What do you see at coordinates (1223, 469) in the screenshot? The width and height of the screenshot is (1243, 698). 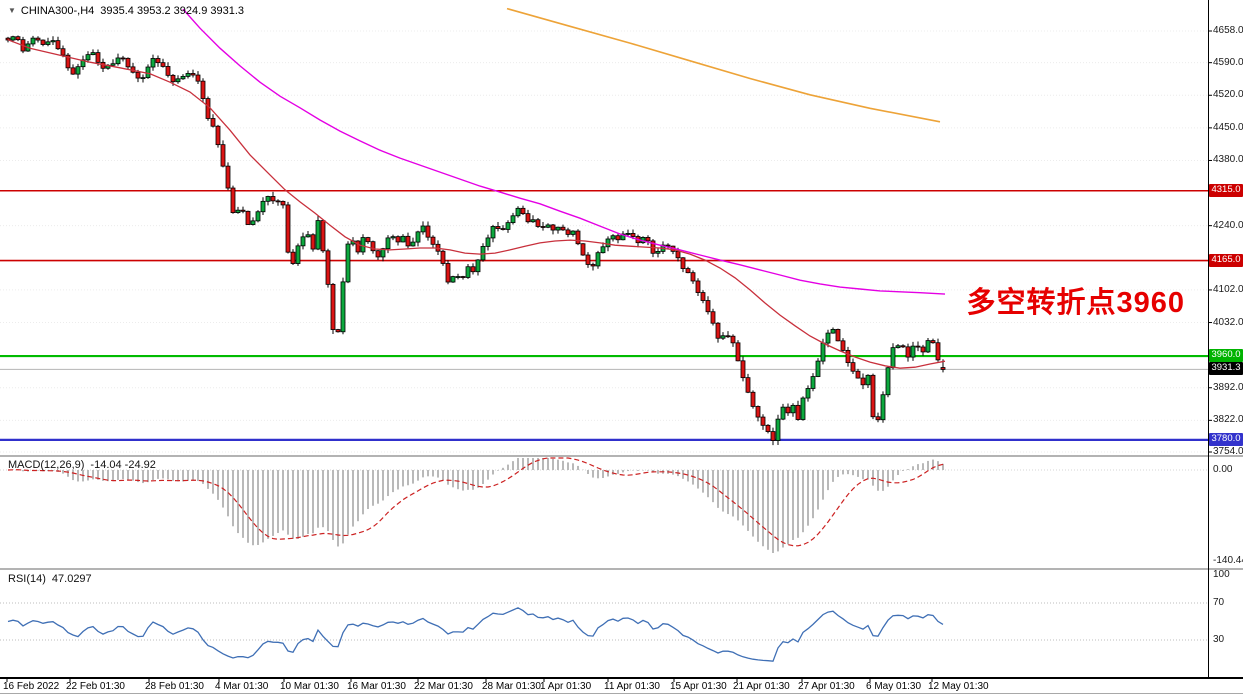 I see `macd-zero-label: 0.00` at bounding box center [1223, 469].